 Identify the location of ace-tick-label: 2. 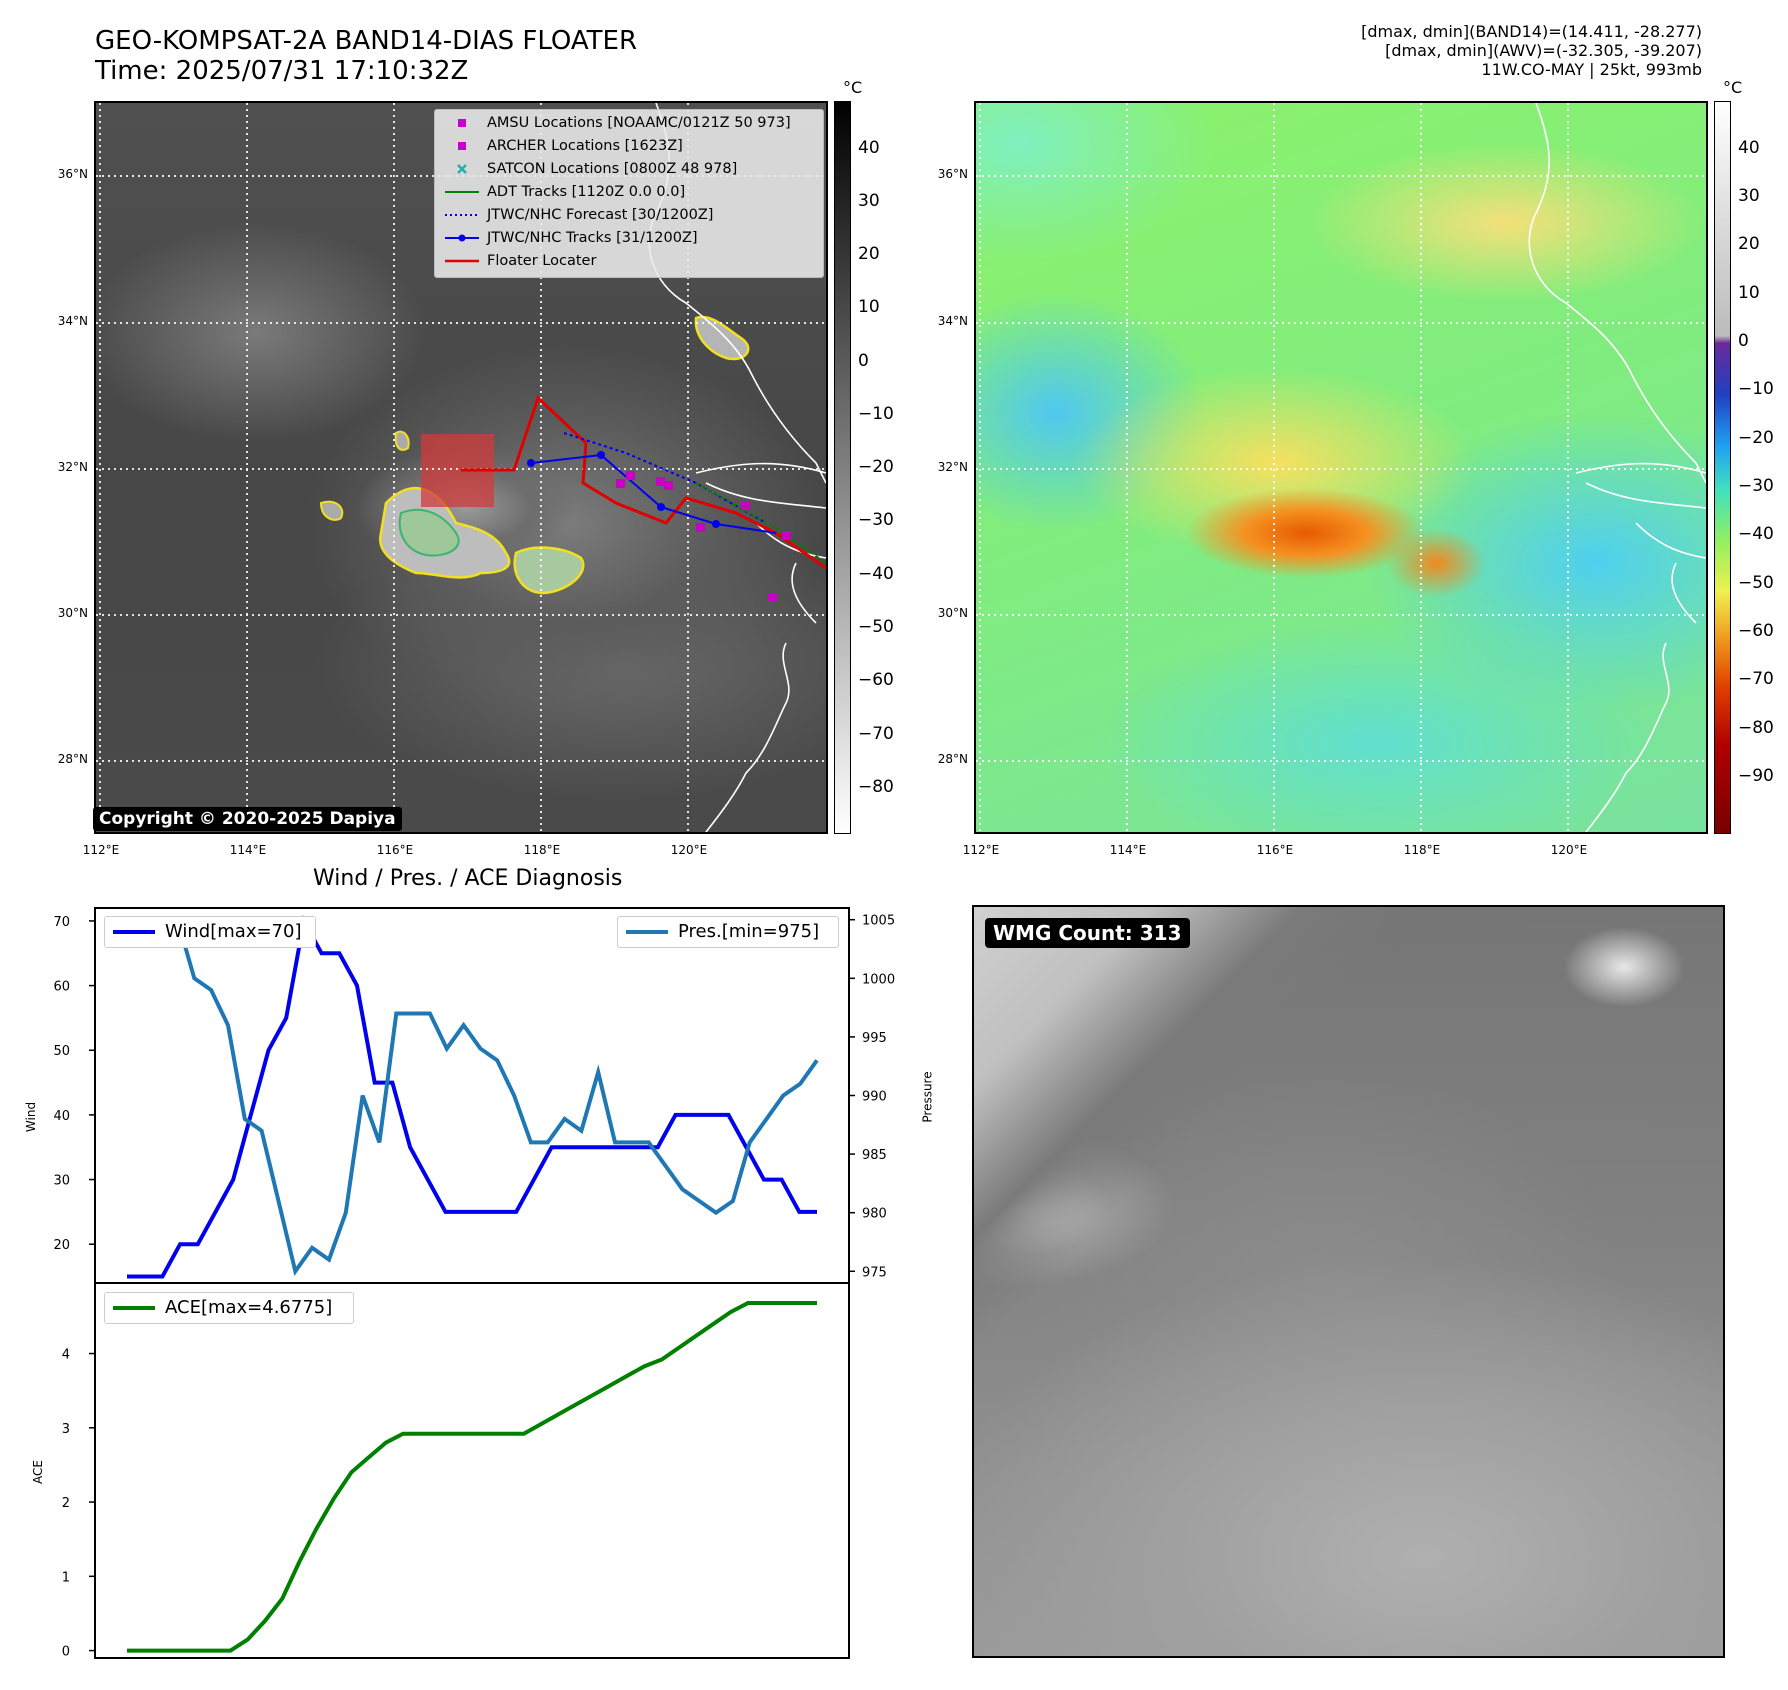
(66, 1503).